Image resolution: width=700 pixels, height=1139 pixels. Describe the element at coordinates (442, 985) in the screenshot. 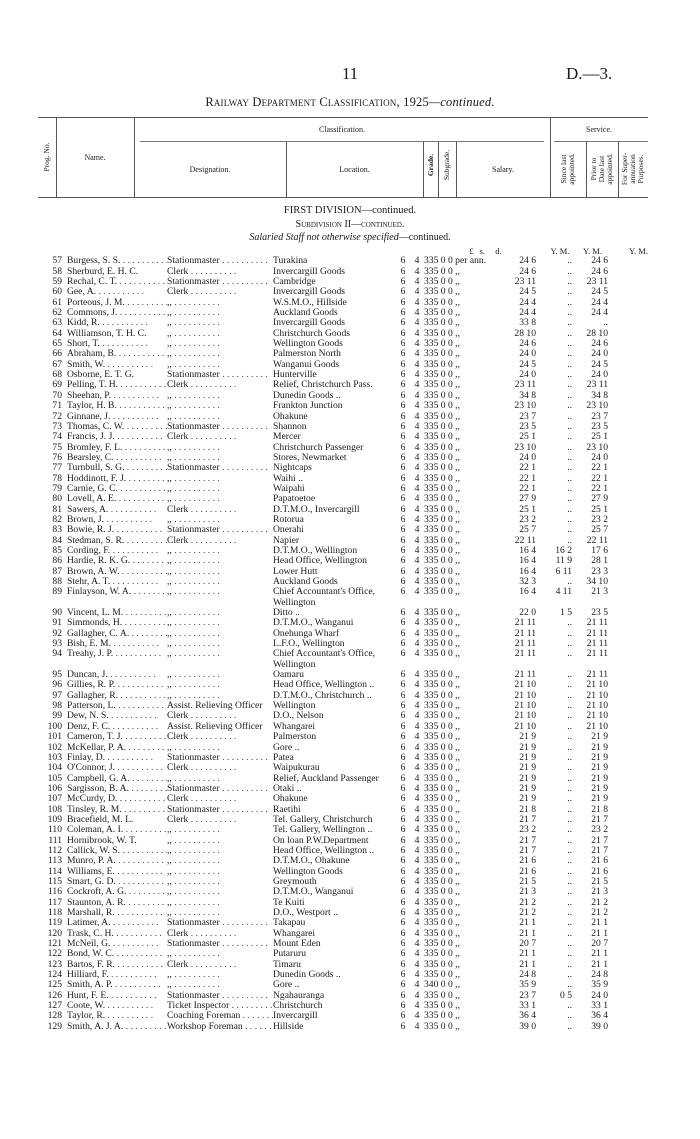

I see `cell-salary: 340 0 0 ,,` at that location.